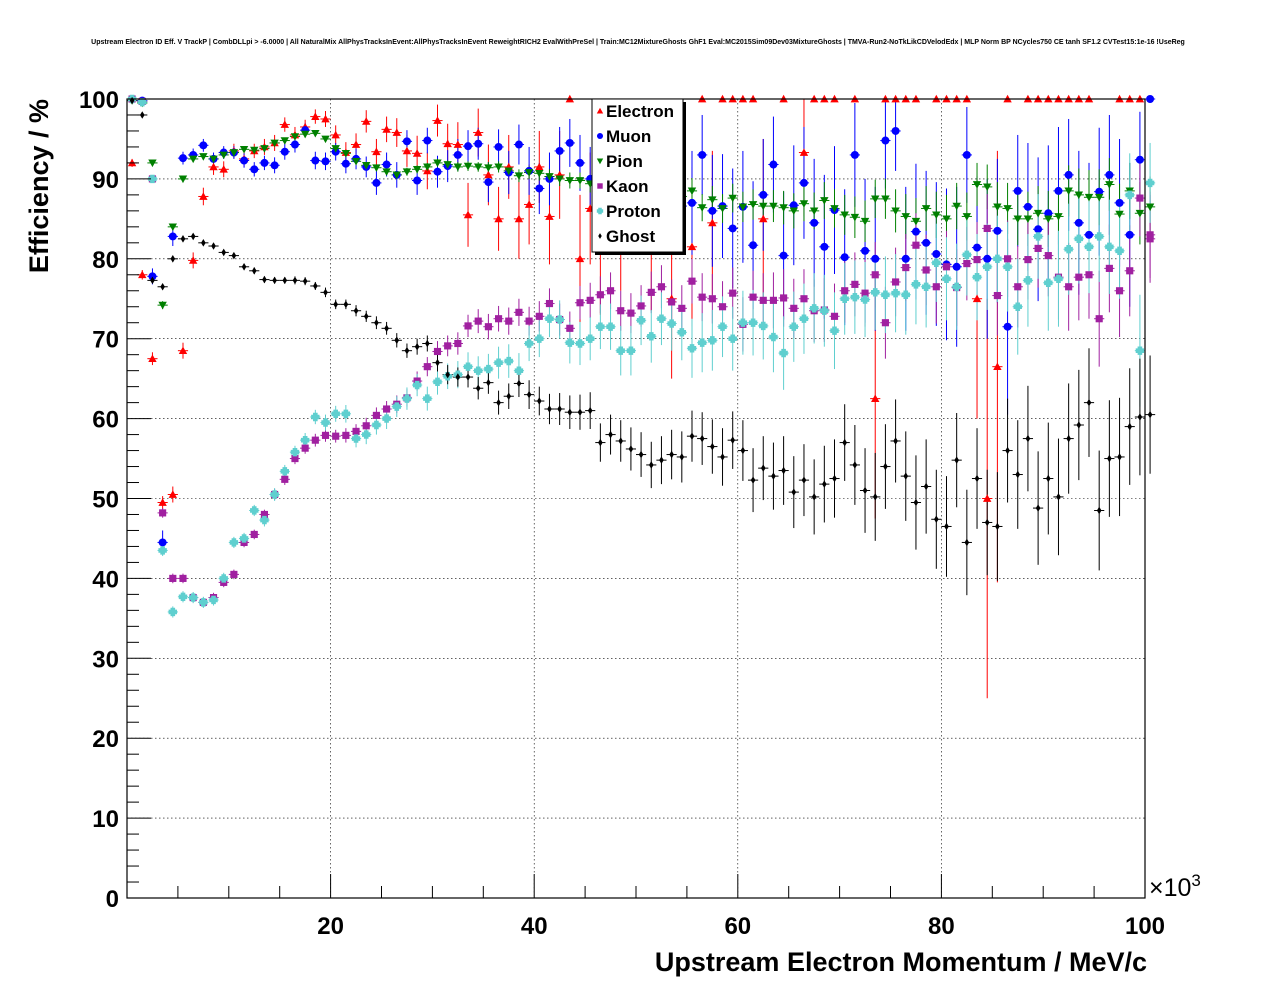  Describe the element at coordinates (1195, 880) in the screenshot. I see `x-multiplier-exponent: 3` at that location.